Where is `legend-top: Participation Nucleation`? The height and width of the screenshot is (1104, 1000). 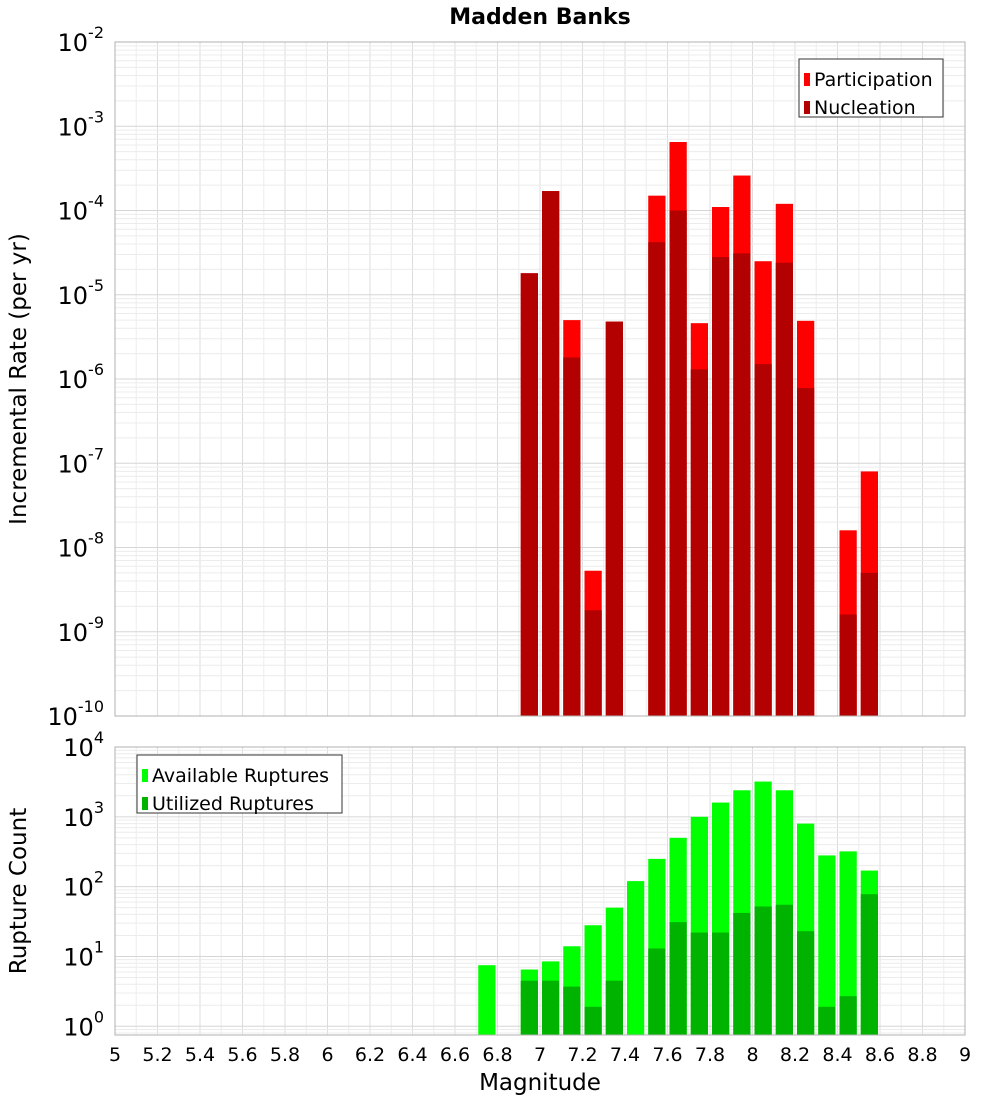 legend-top: Participation Nucleation is located at coordinates (871, 88).